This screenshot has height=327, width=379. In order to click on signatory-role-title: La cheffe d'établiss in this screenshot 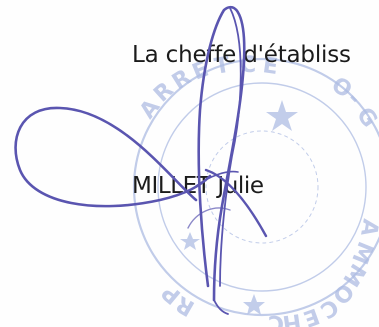, I will do `click(241, 55)`.